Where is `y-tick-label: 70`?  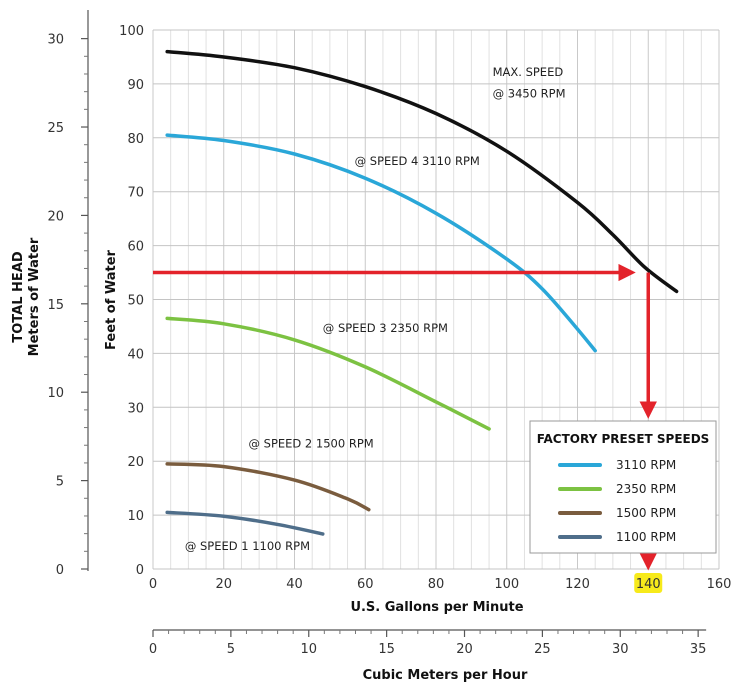 y-tick-label: 70 is located at coordinates (135, 193).